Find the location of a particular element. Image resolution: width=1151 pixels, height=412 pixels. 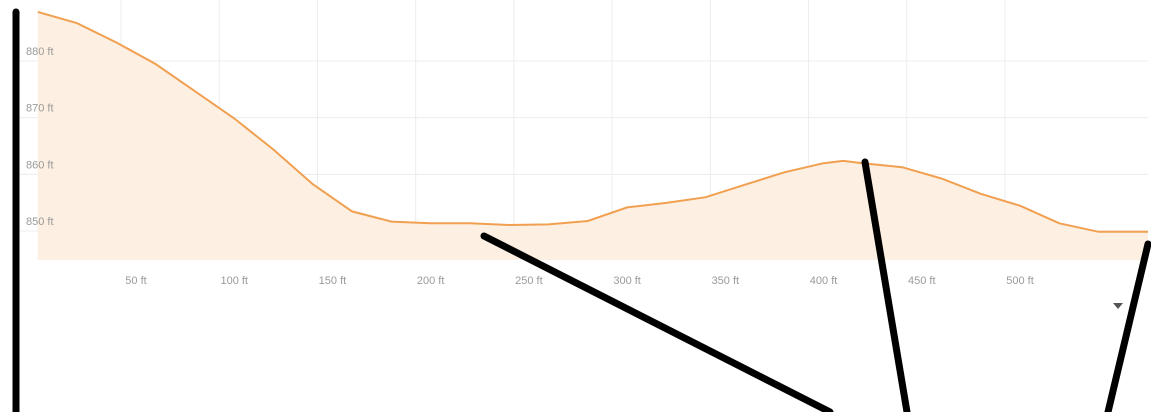

dropdown-caret-icon is located at coordinates (1118, 306).